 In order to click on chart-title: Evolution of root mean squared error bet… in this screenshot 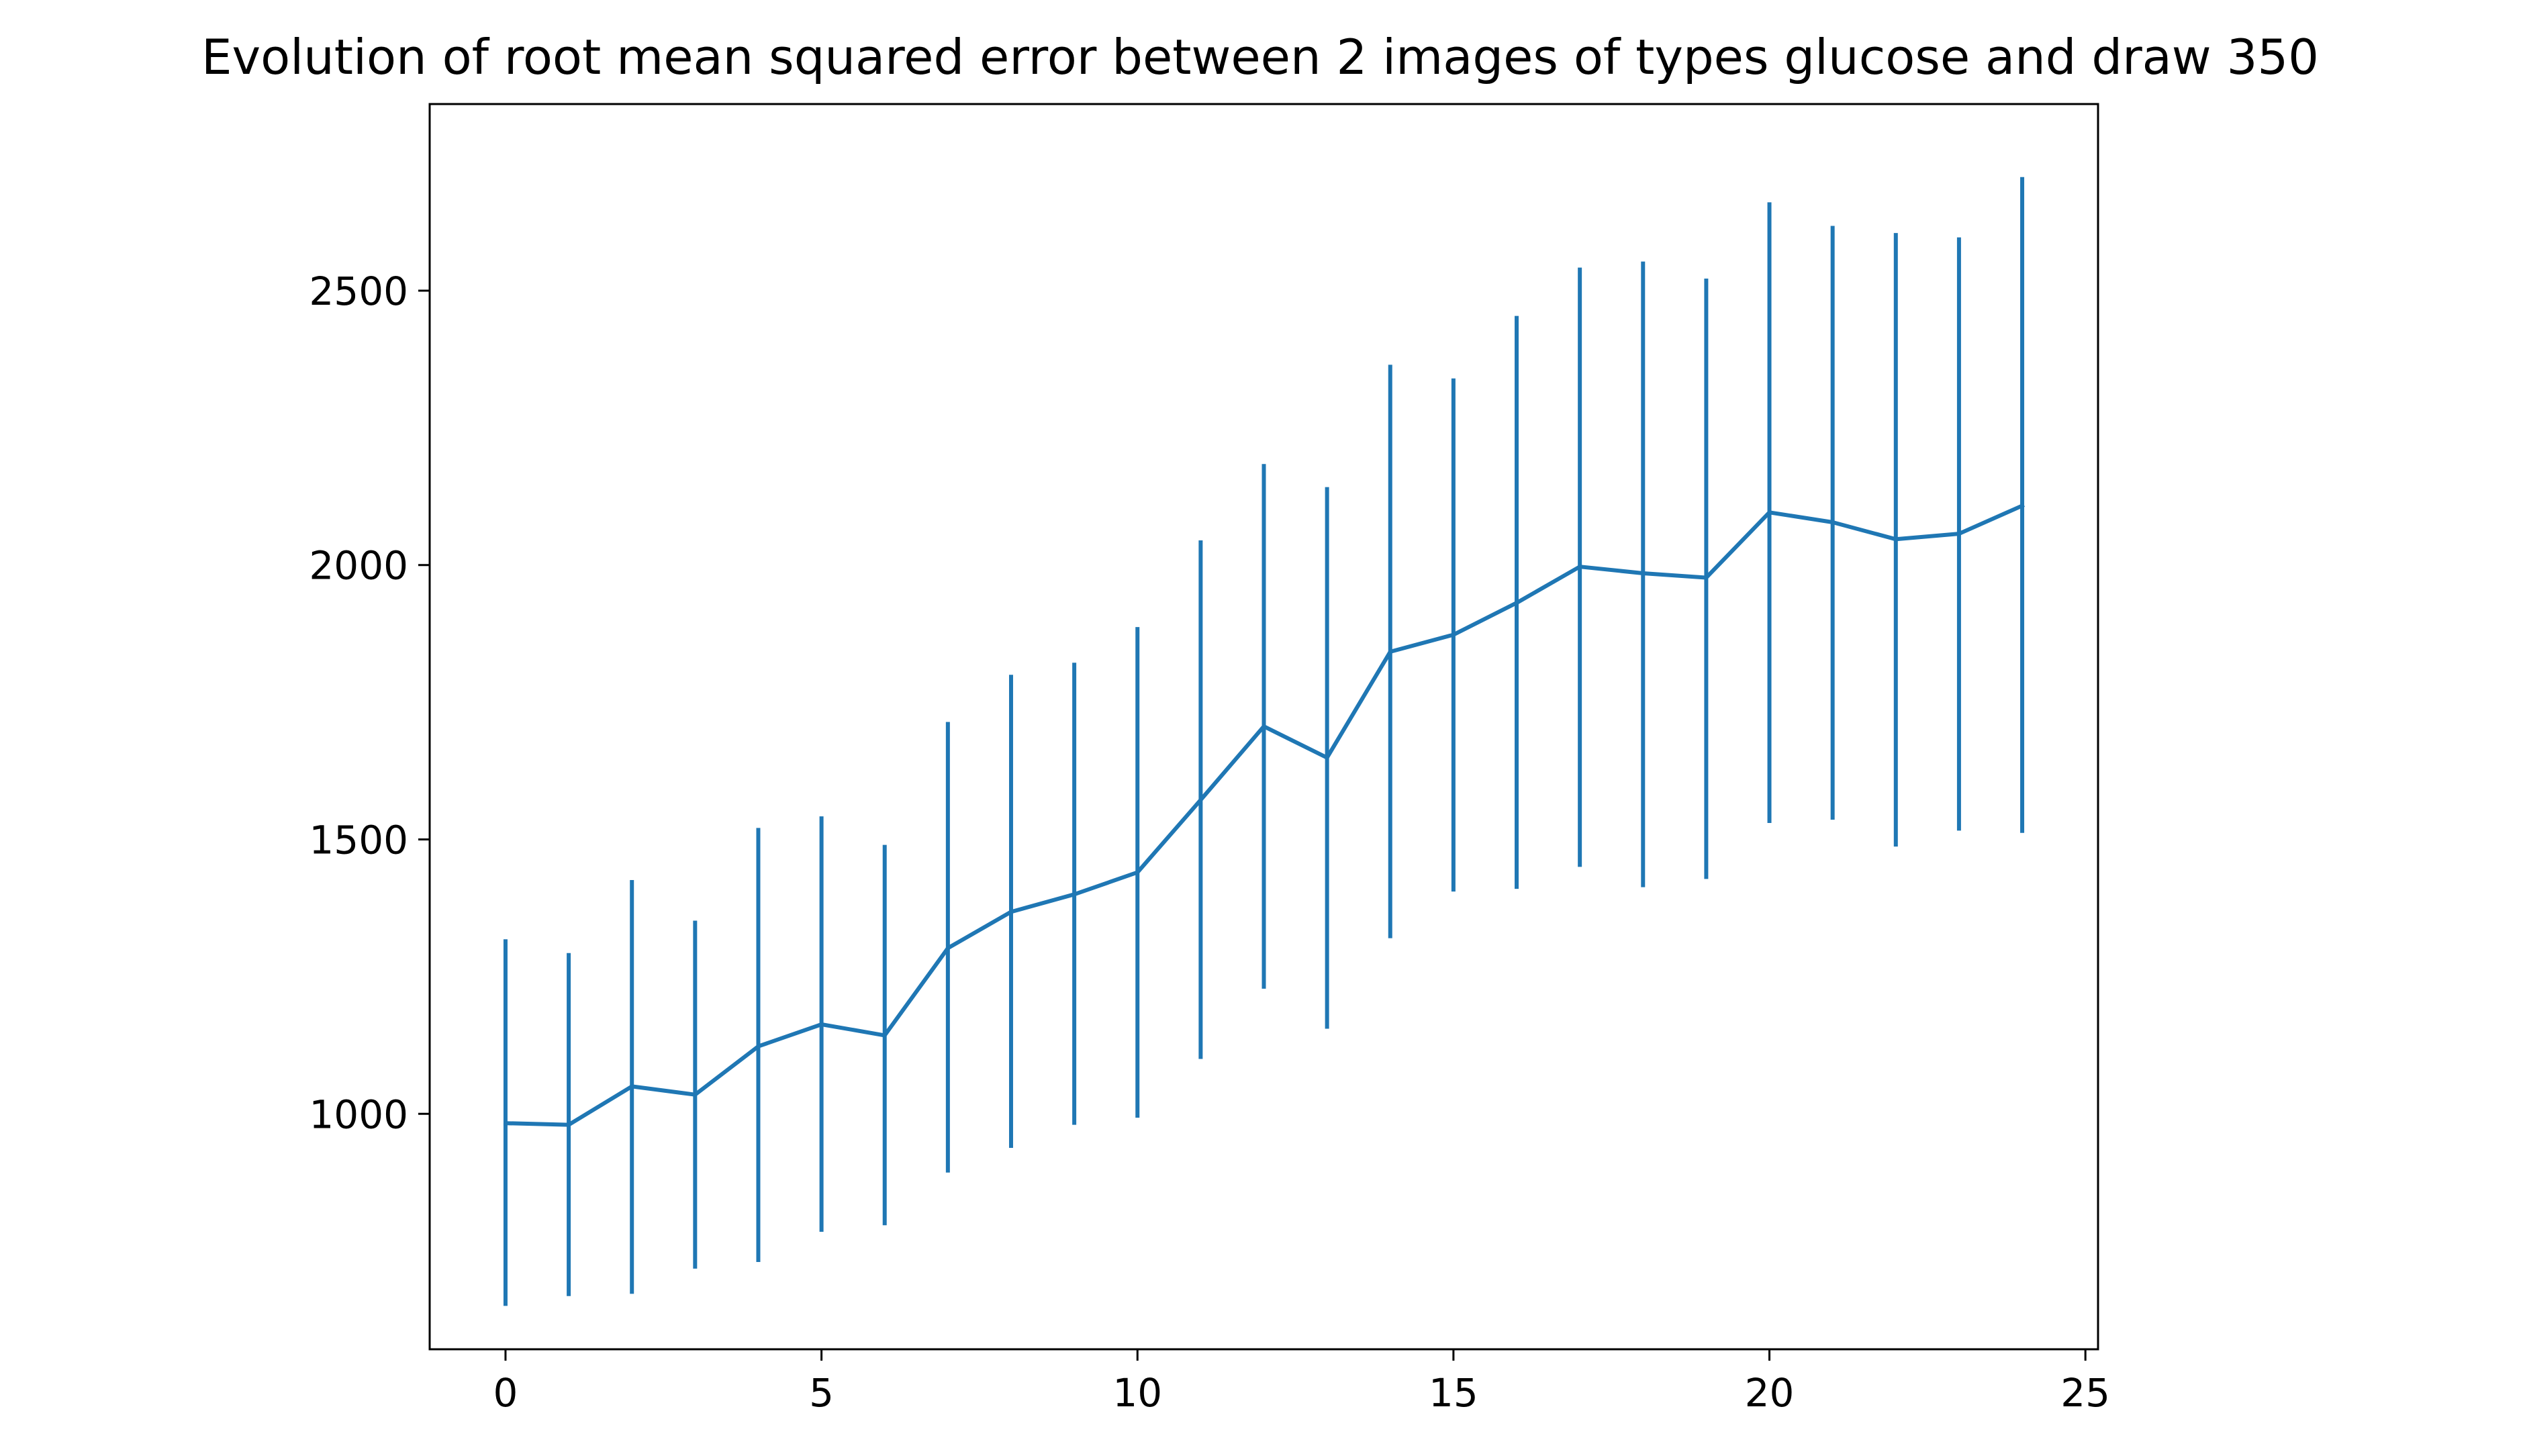, I will do `click(1260, 57)`.